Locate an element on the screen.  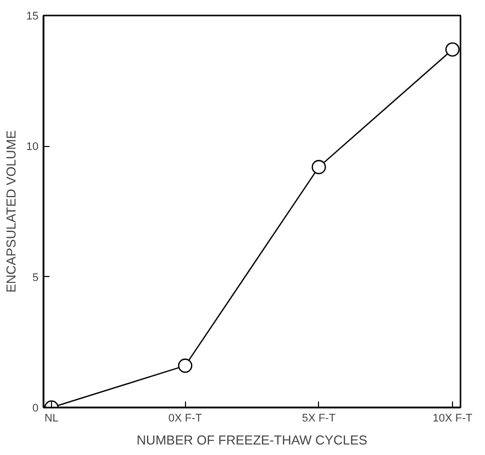
x-tick-label: 0X F-T is located at coordinates (185, 418).